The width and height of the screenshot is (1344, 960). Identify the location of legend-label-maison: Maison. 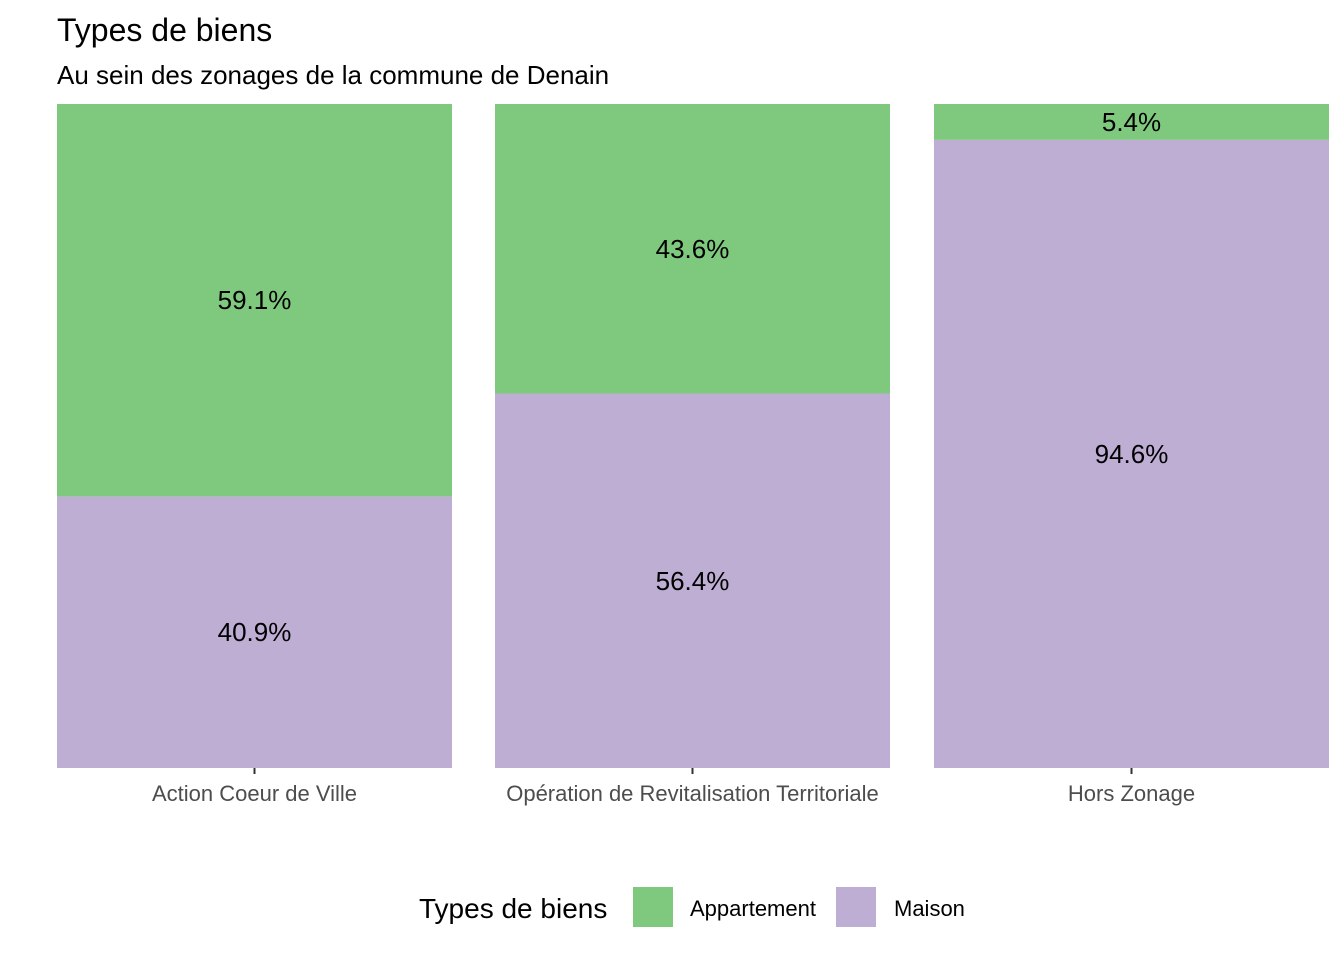
(929, 908).